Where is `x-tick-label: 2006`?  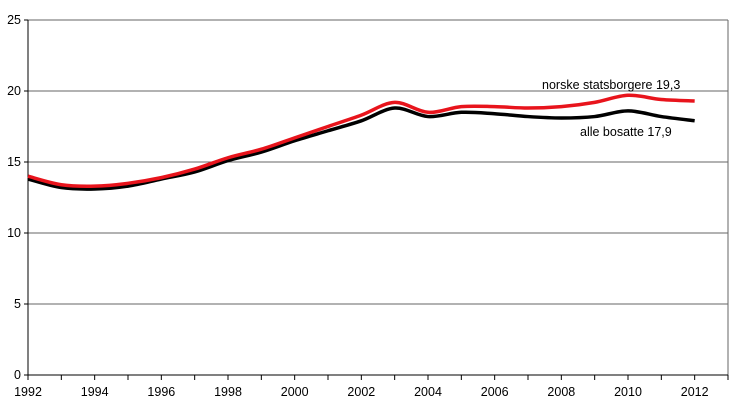 x-tick-label: 2006 is located at coordinates (495, 392).